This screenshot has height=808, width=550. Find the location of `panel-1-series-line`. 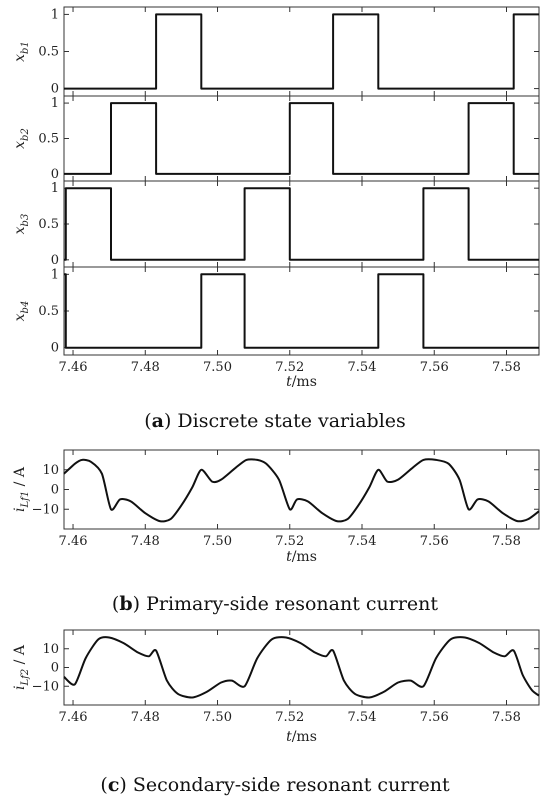

panel-1-series-line is located at coordinates (301, 51).